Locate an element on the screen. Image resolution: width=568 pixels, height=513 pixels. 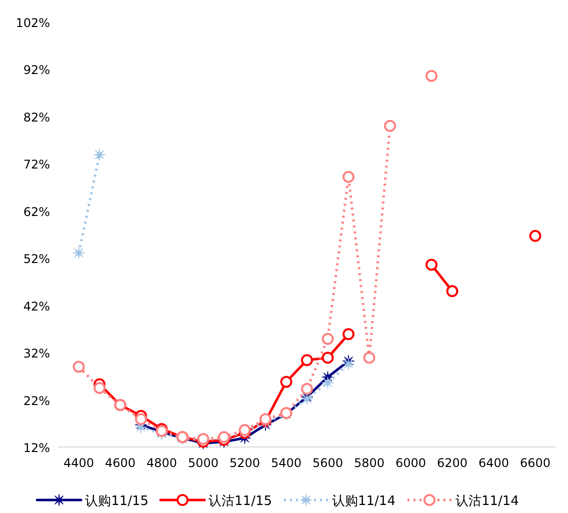
x-tick-label: 6200 is located at coordinates (452, 463).